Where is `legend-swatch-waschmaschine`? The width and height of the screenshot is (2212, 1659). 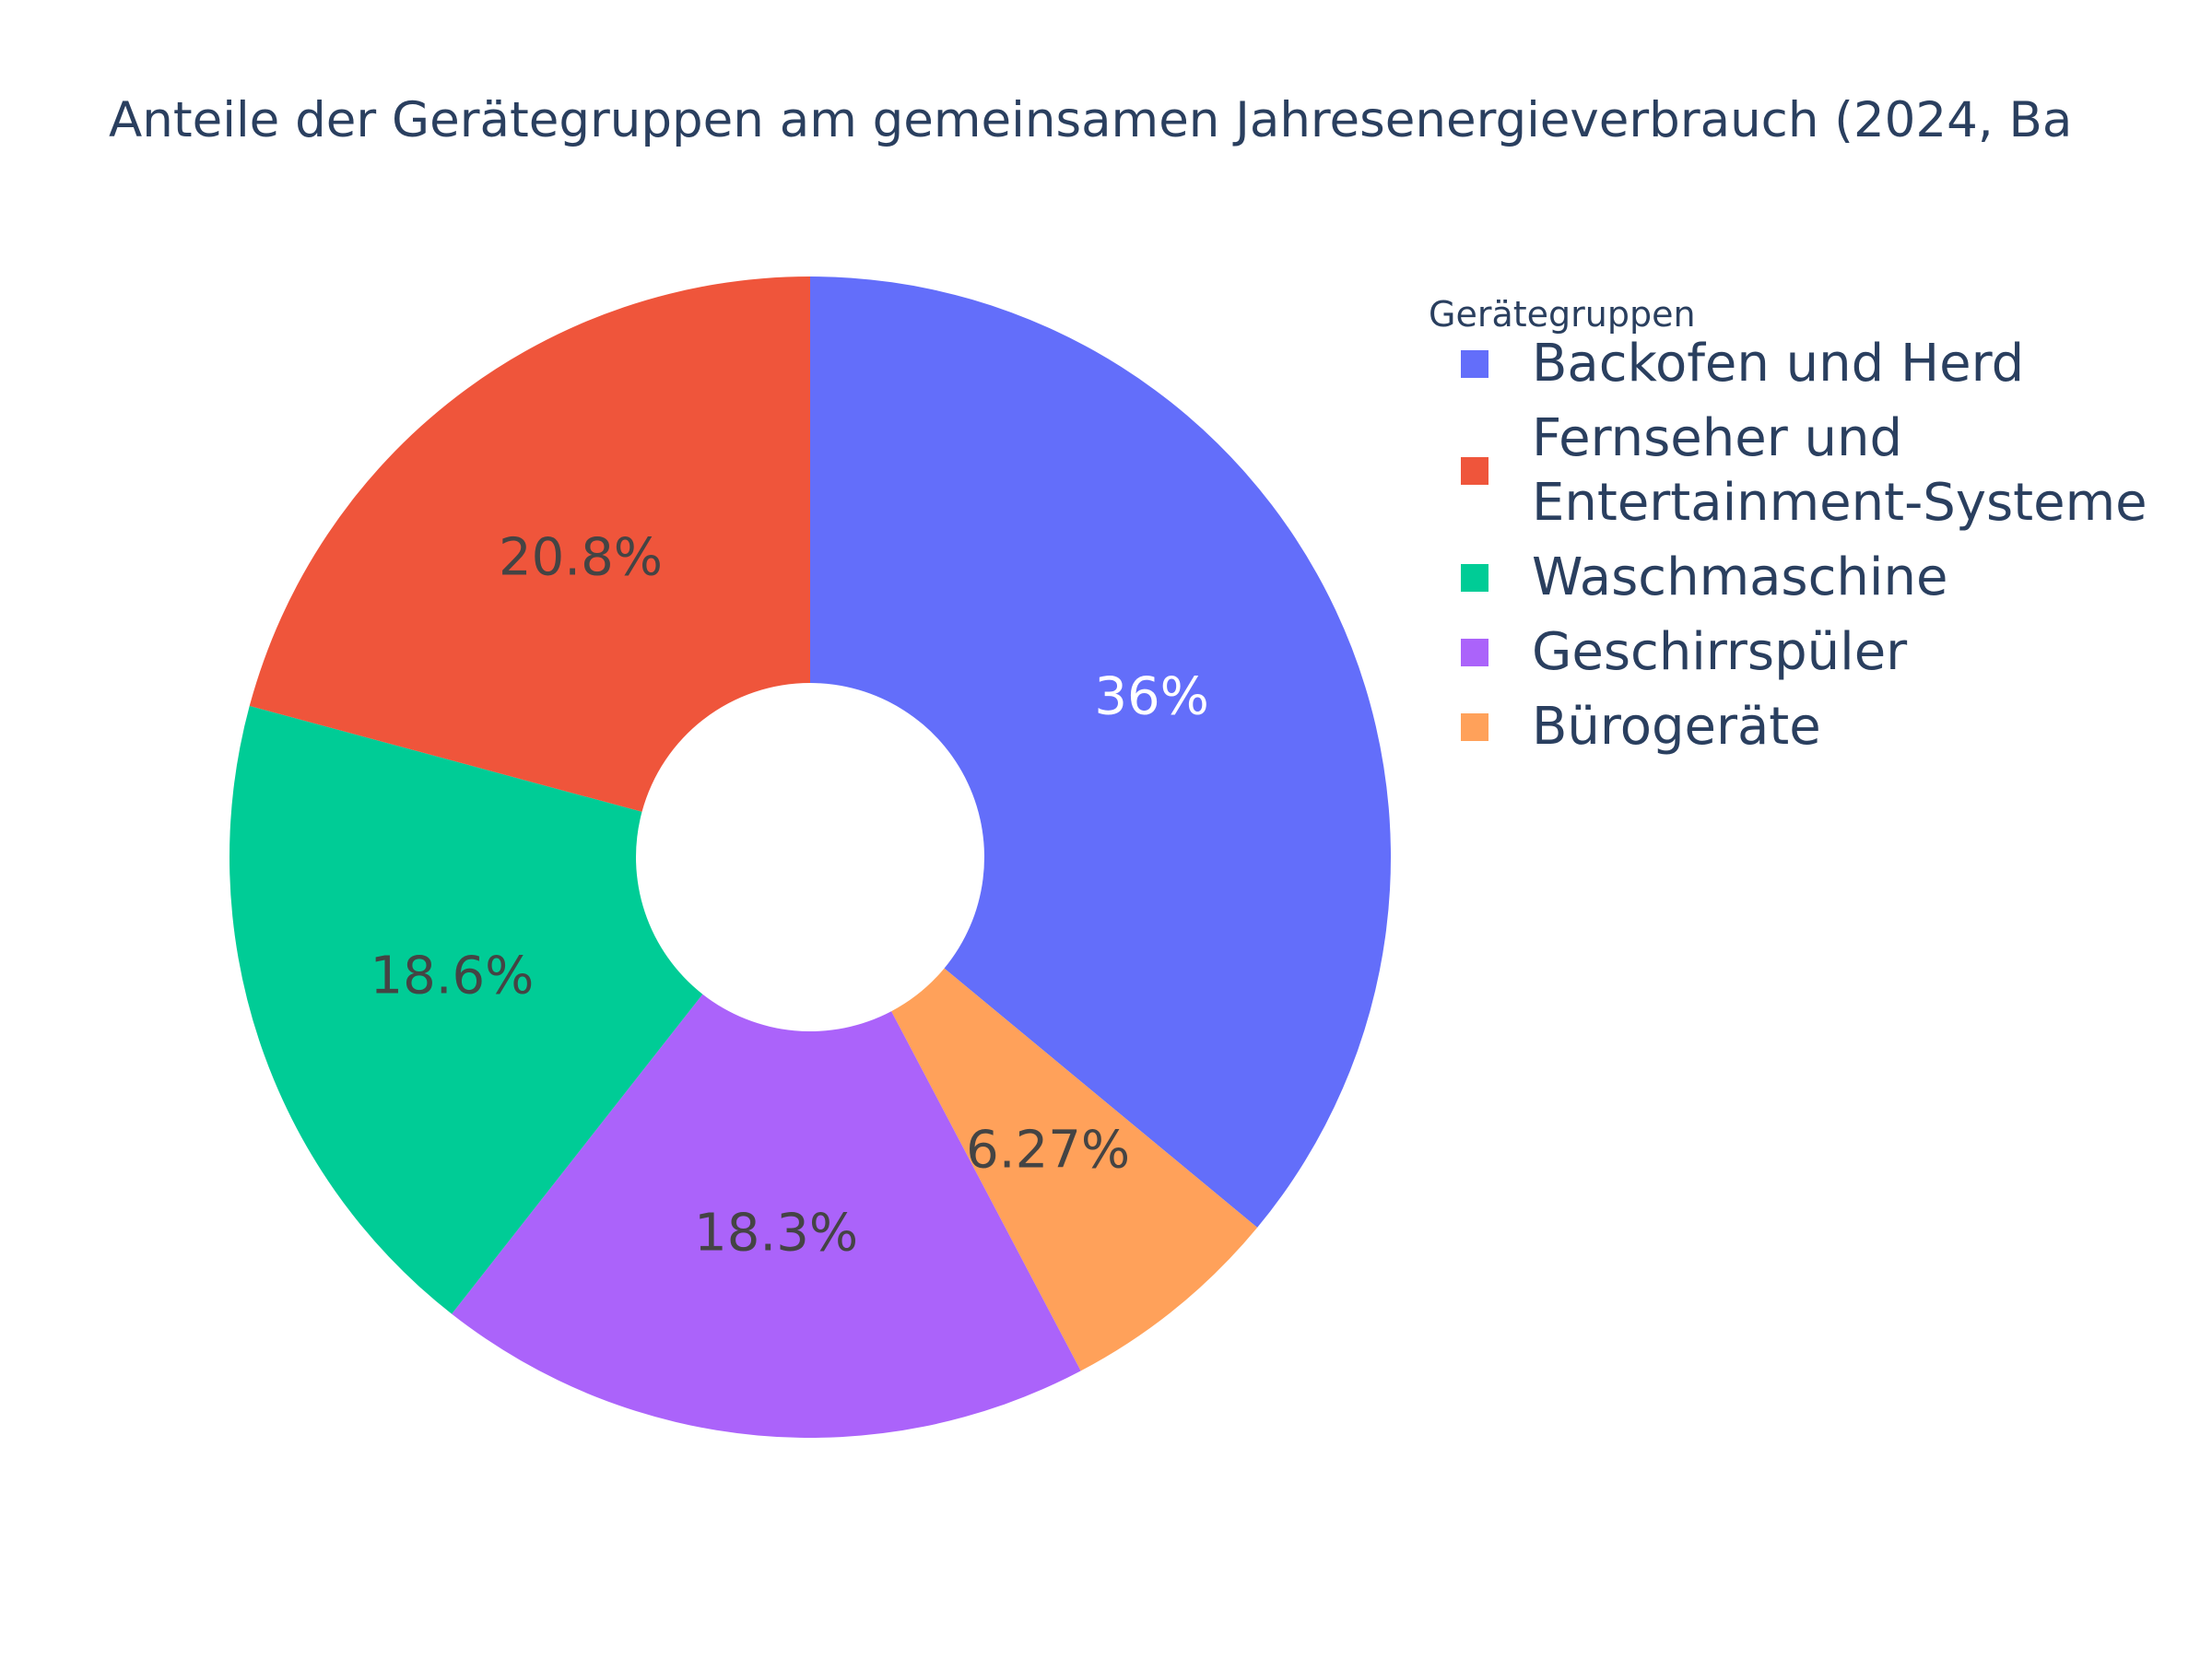
legend-swatch-waschmaschine is located at coordinates (1474, 578).